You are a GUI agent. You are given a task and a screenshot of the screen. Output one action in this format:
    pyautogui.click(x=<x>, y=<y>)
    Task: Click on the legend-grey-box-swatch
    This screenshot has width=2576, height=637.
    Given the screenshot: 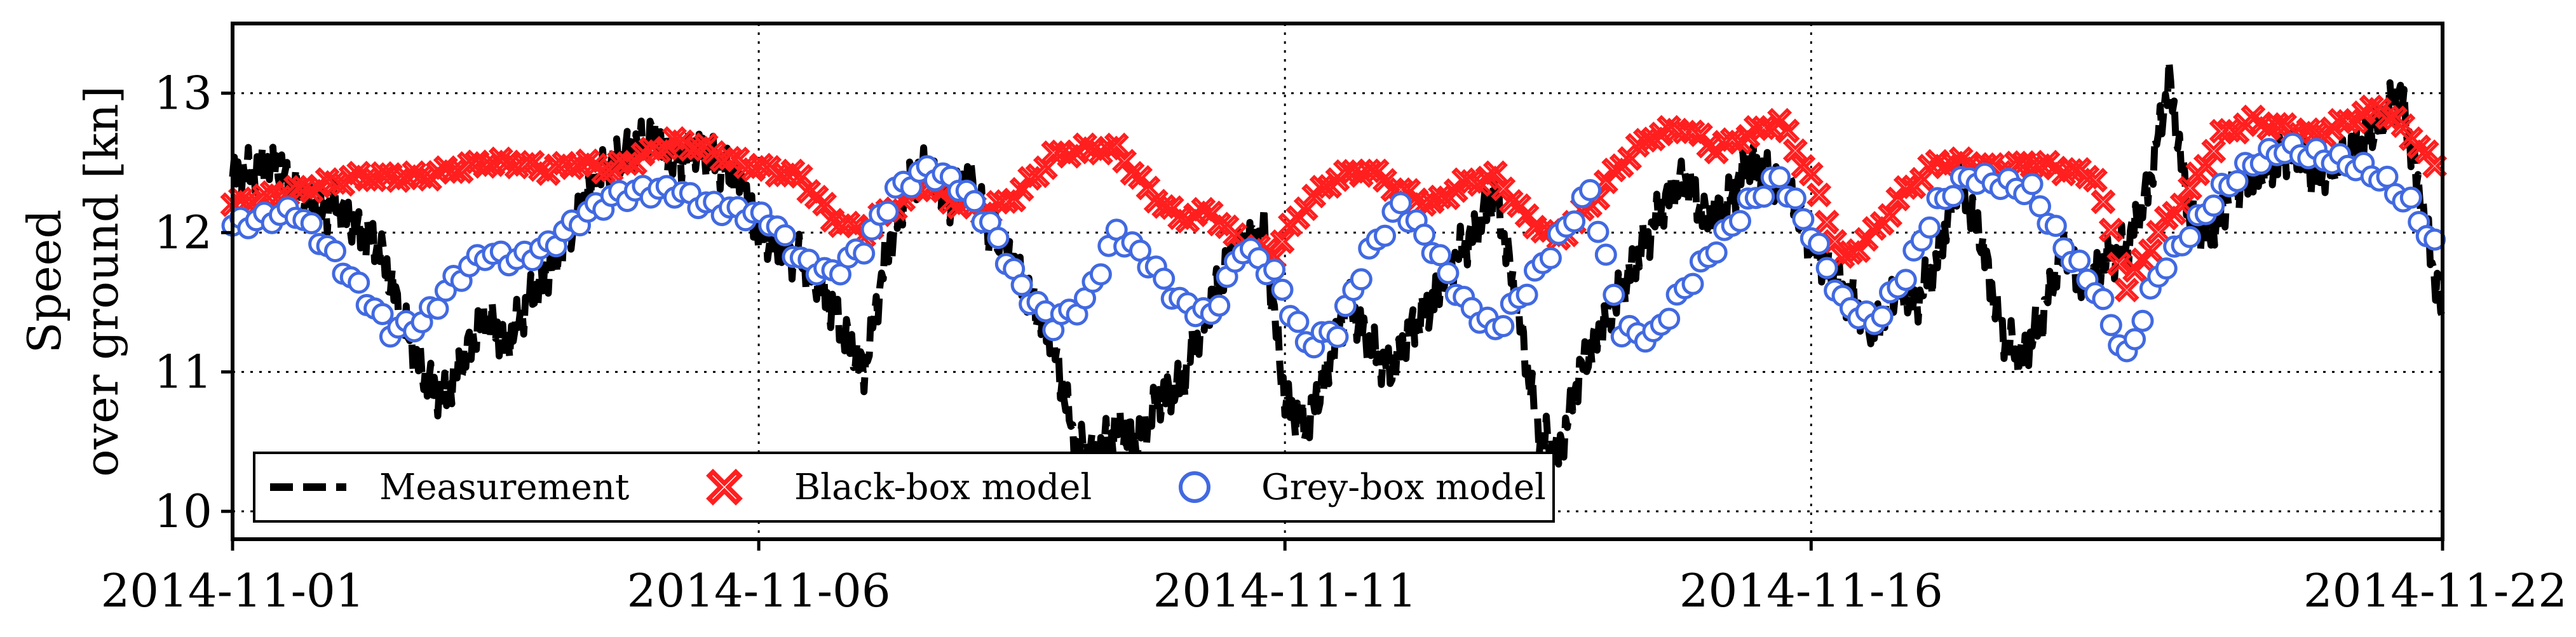 What is the action you would take?
    pyautogui.click(x=1194, y=487)
    